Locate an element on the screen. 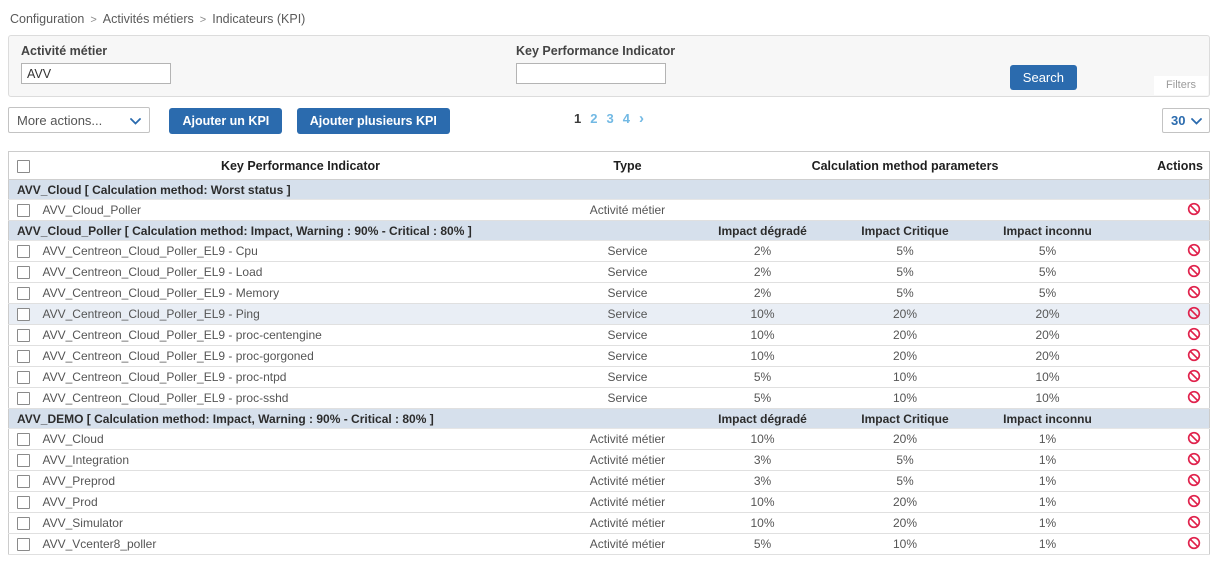  header-type: Type is located at coordinates (627, 165).